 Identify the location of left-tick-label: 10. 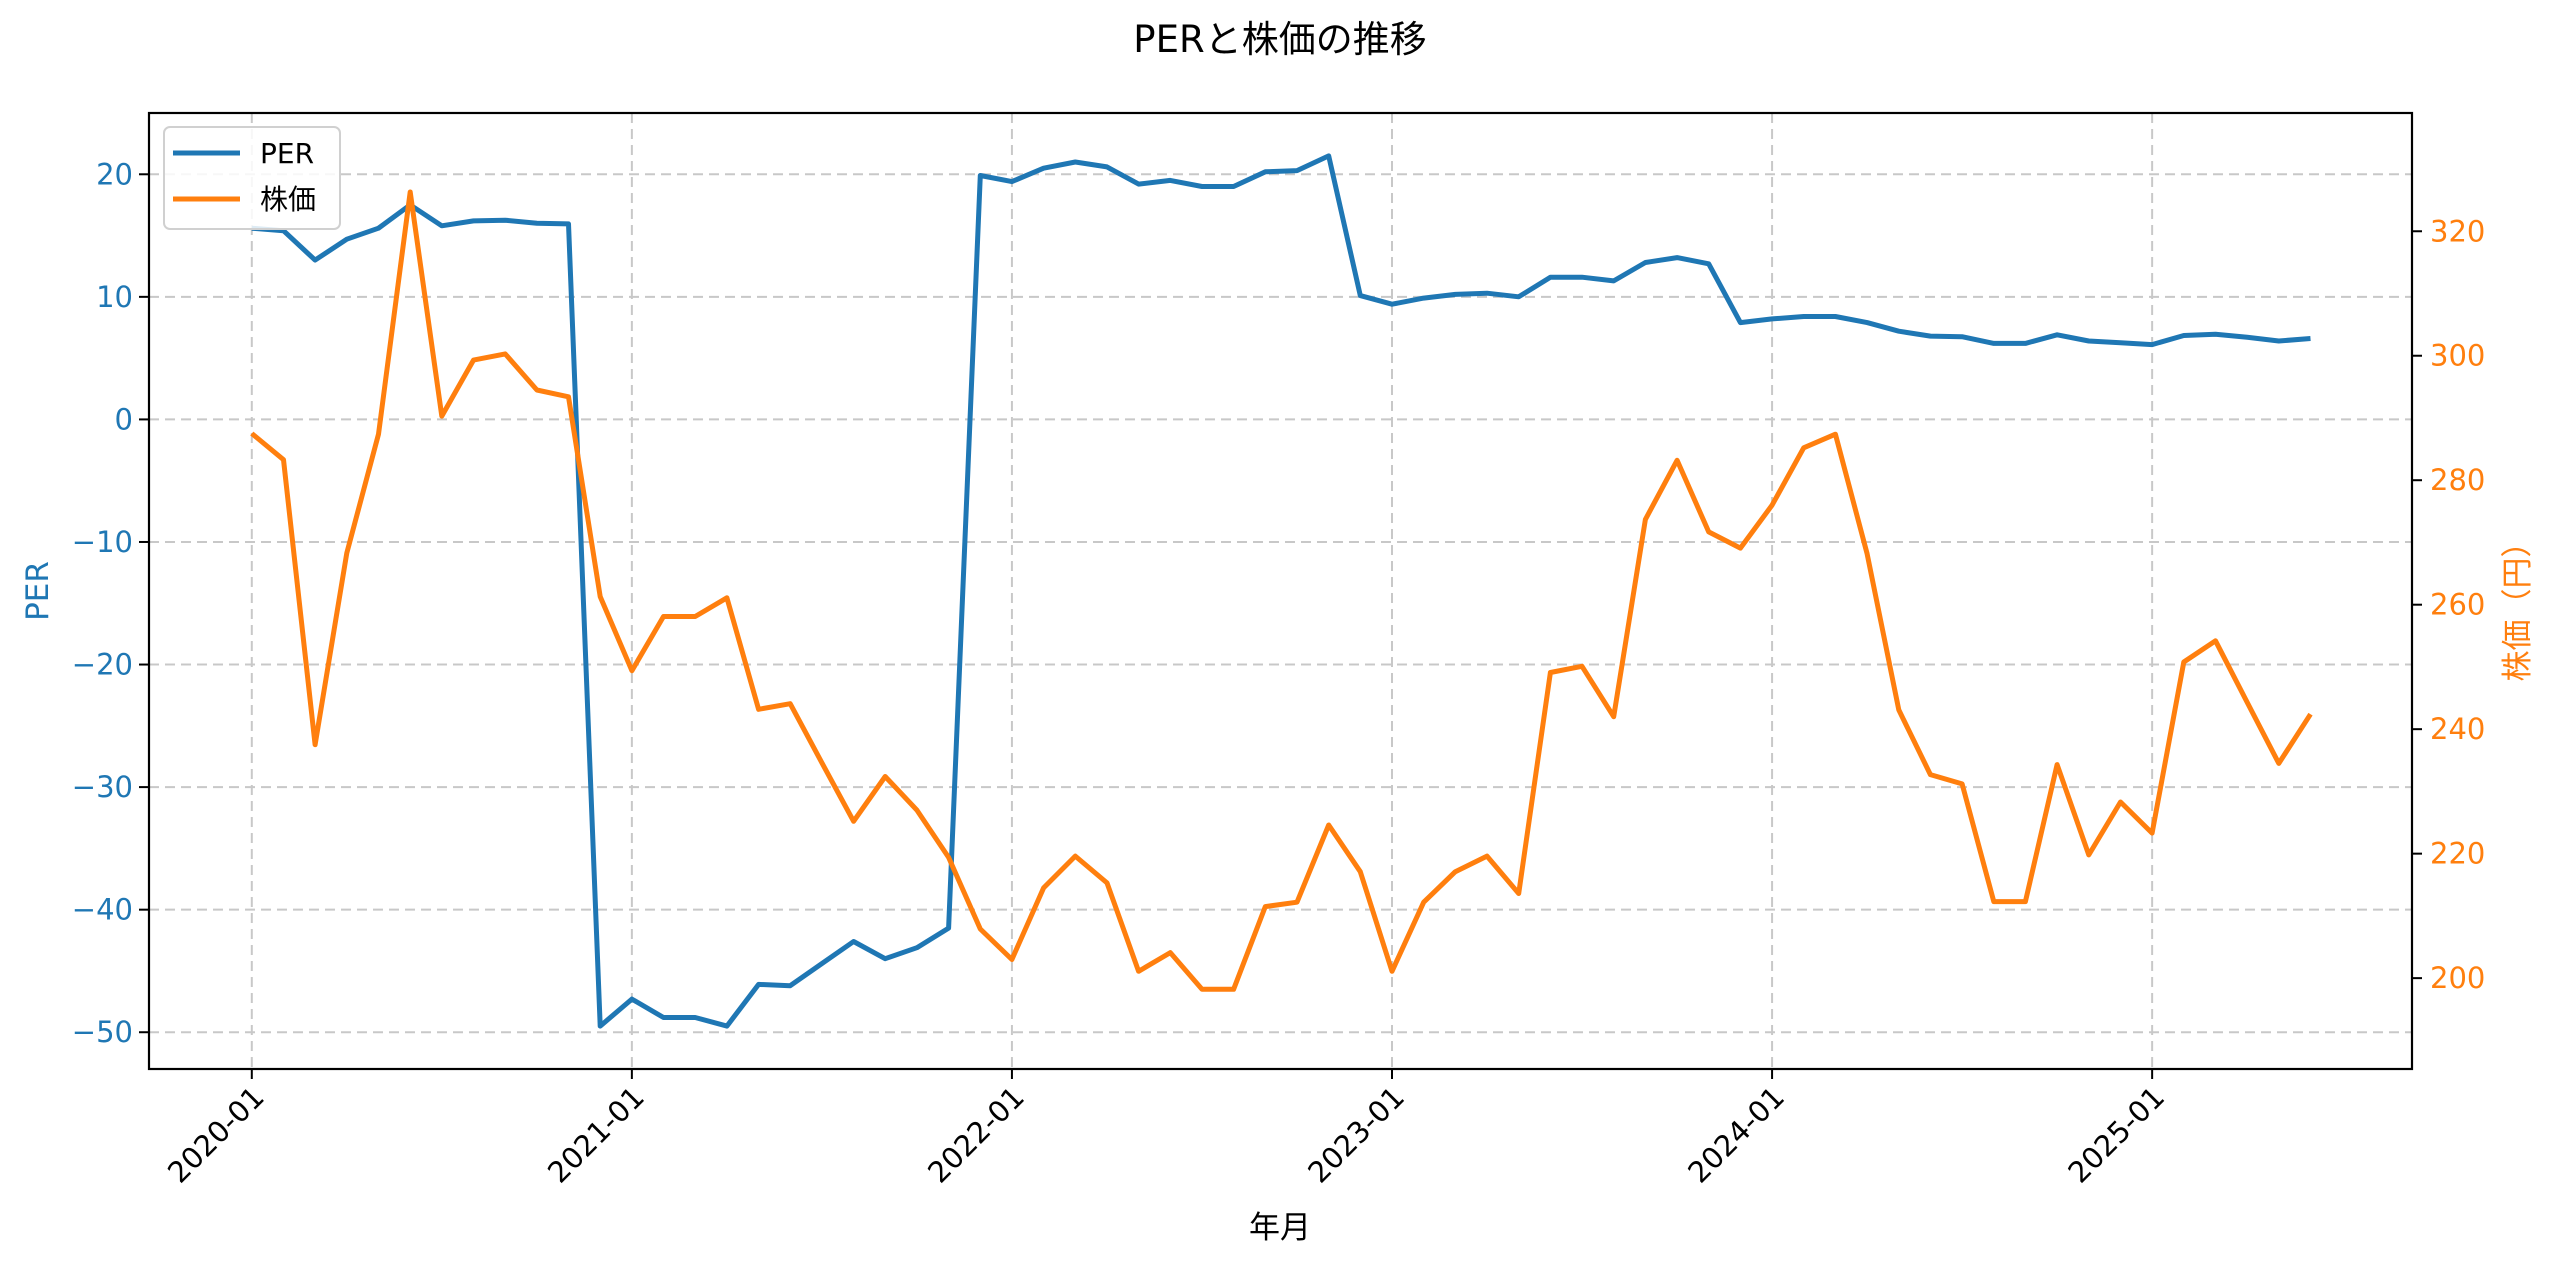
(114, 297).